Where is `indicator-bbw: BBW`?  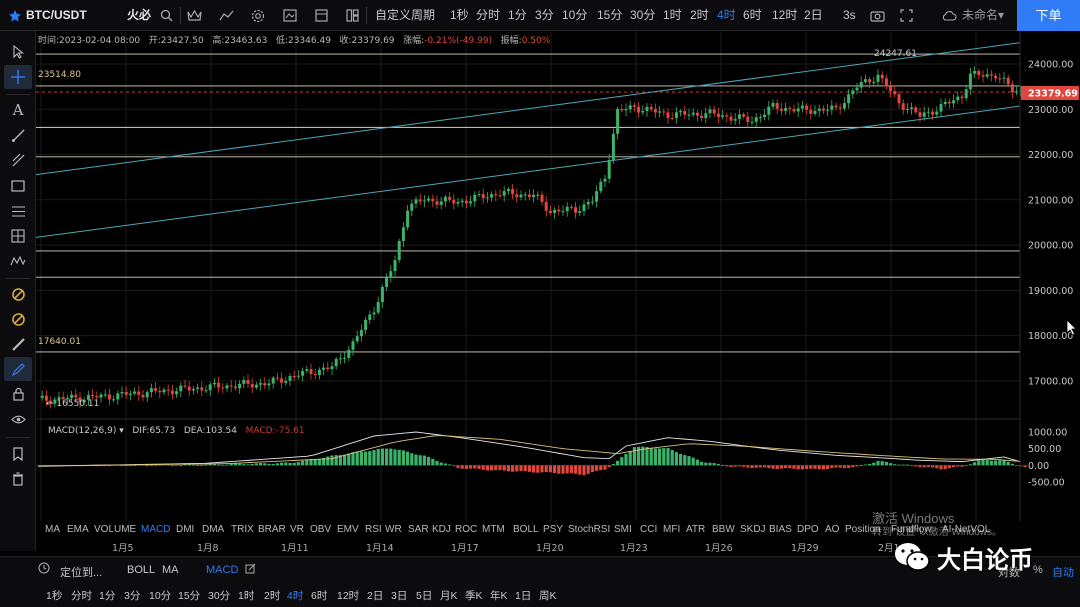
indicator-bbw: BBW is located at coordinates (723, 529).